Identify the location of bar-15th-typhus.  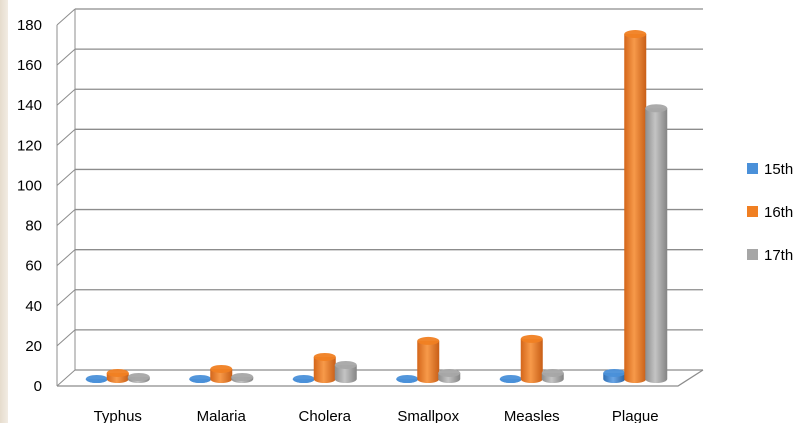
(96, 379).